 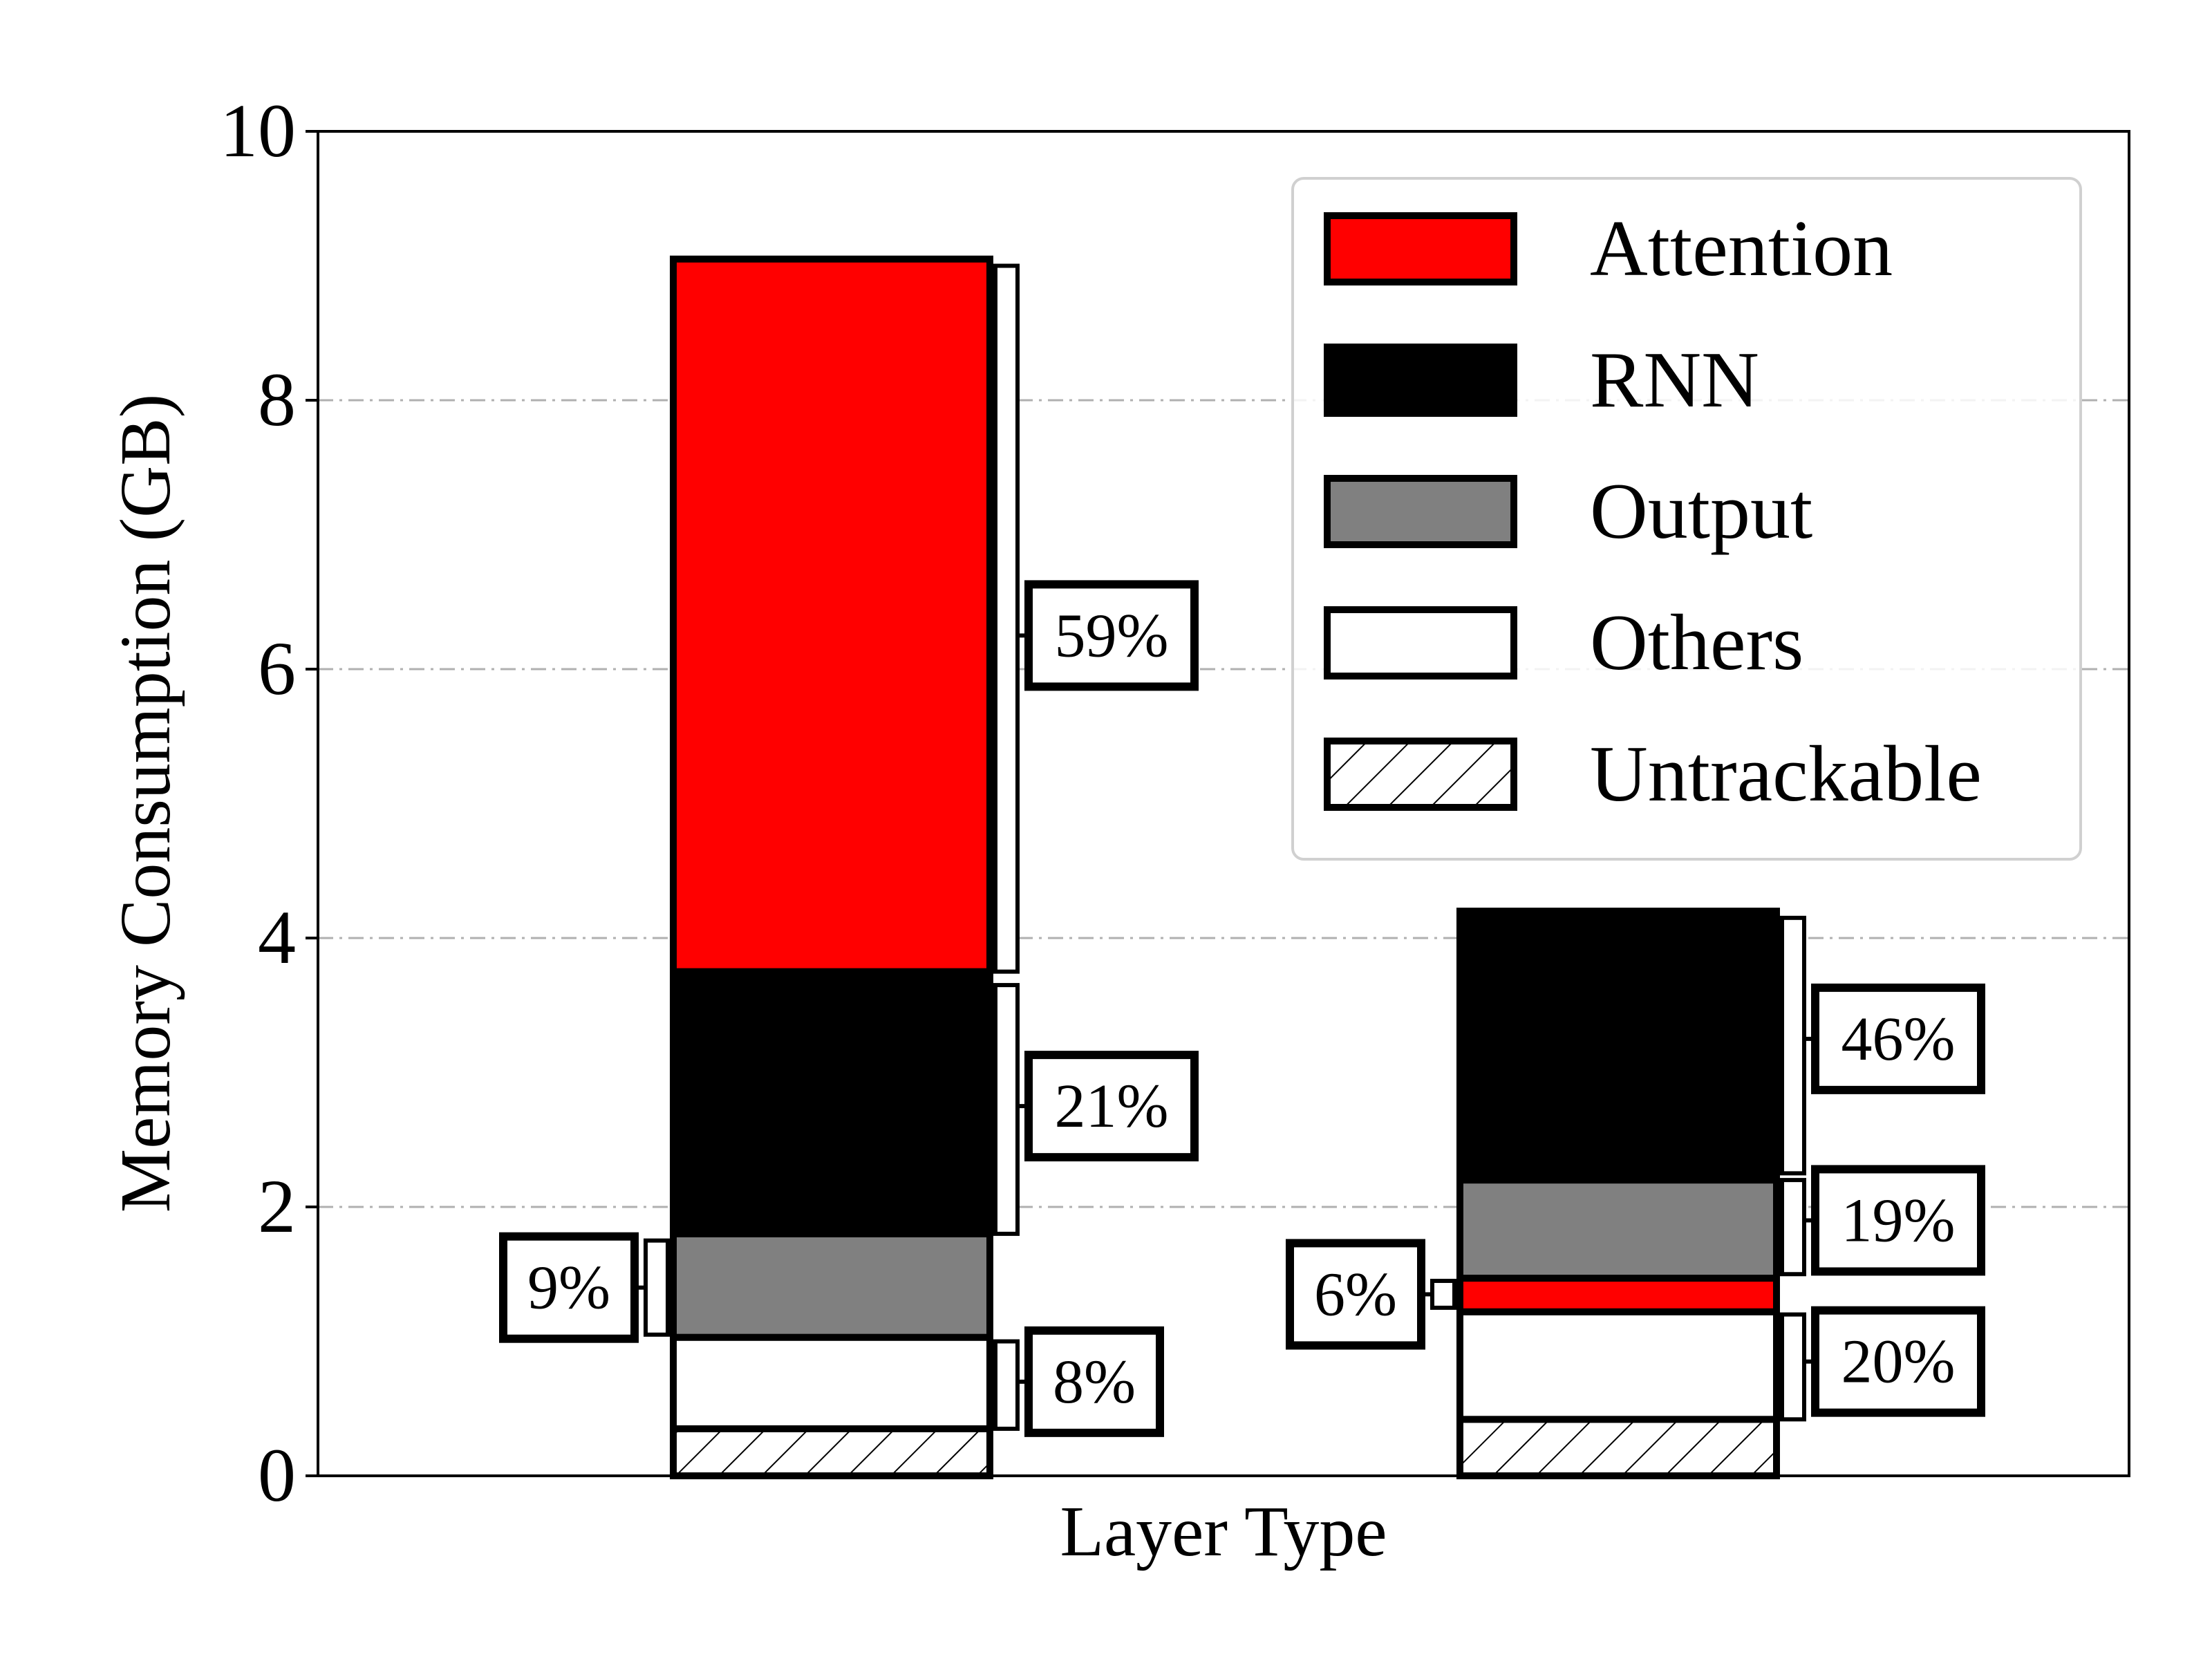 I want to click on y-tick-label: 8, so click(x=277, y=399).